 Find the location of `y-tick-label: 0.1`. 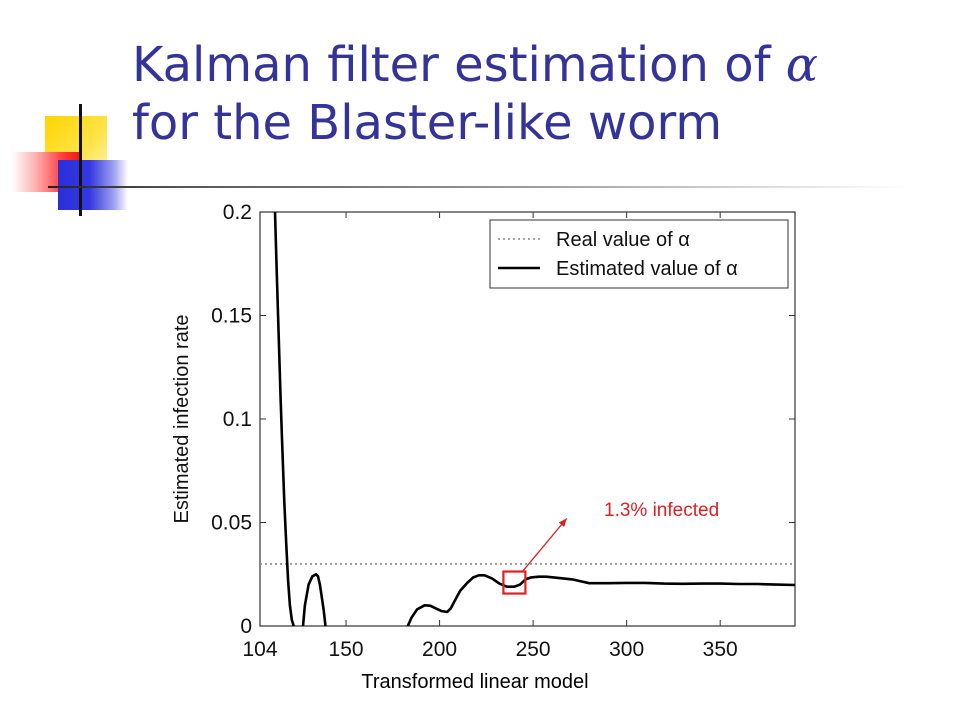

y-tick-label: 0.1 is located at coordinates (237, 419).